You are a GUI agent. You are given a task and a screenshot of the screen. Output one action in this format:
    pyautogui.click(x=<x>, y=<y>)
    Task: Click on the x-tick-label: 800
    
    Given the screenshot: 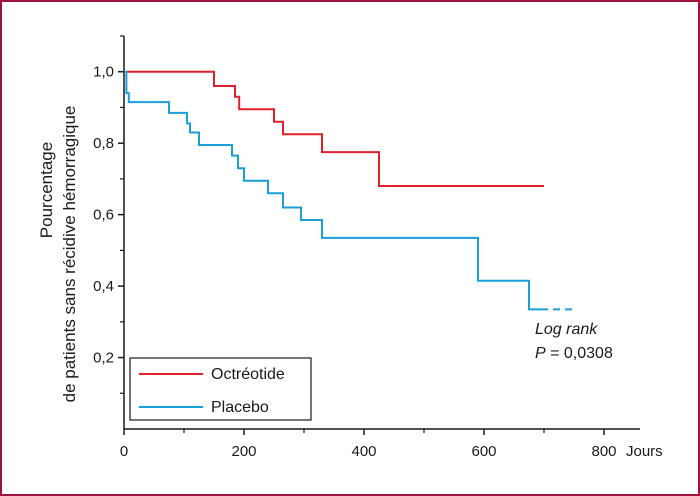 What is the action you would take?
    pyautogui.click(x=603, y=451)
    